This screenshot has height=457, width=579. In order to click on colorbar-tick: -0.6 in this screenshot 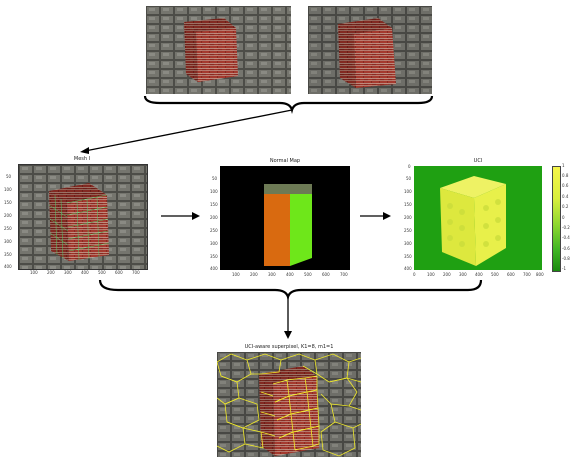, I will do `click(566, 248)`.